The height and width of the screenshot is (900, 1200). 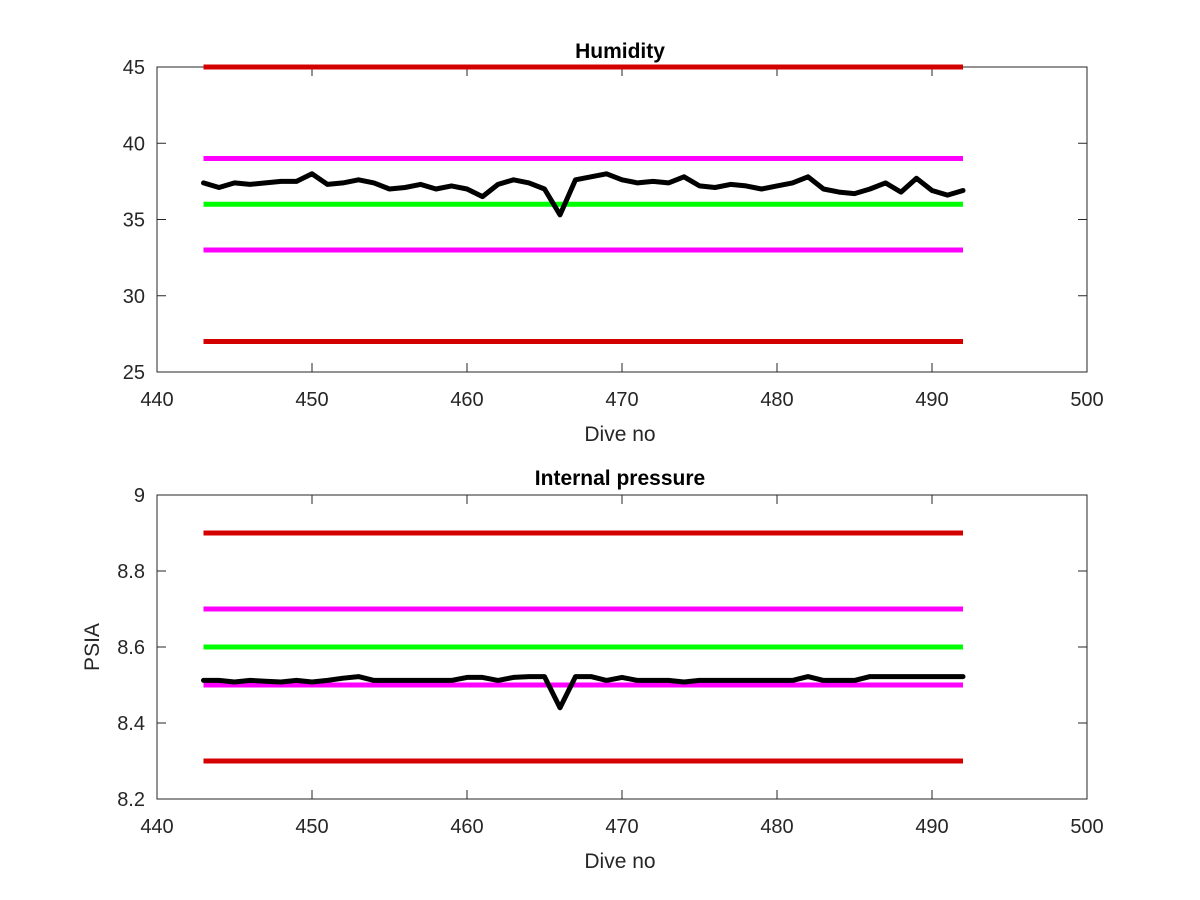 I want to click on pressure-xtick-label: 490, so click(x=931, y=827).